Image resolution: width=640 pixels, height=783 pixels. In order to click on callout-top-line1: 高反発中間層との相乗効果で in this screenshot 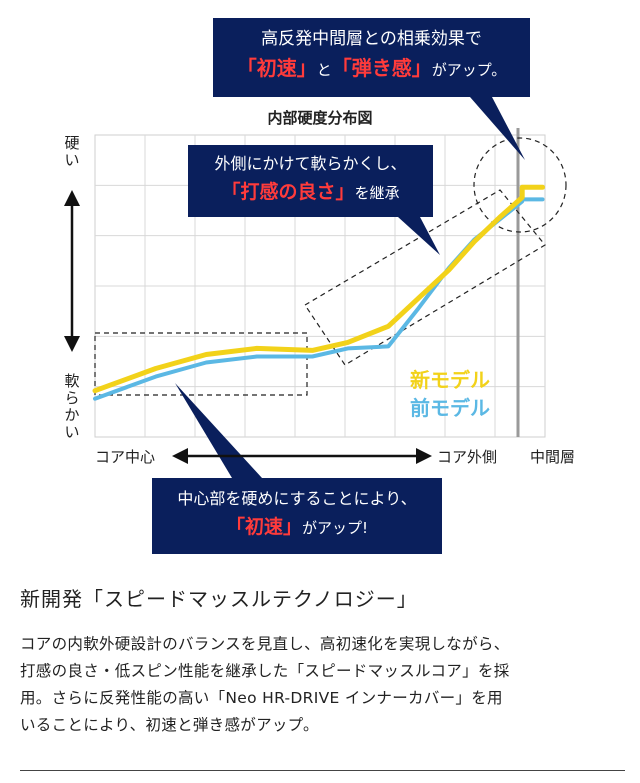, I will do `click(371, 39)`.